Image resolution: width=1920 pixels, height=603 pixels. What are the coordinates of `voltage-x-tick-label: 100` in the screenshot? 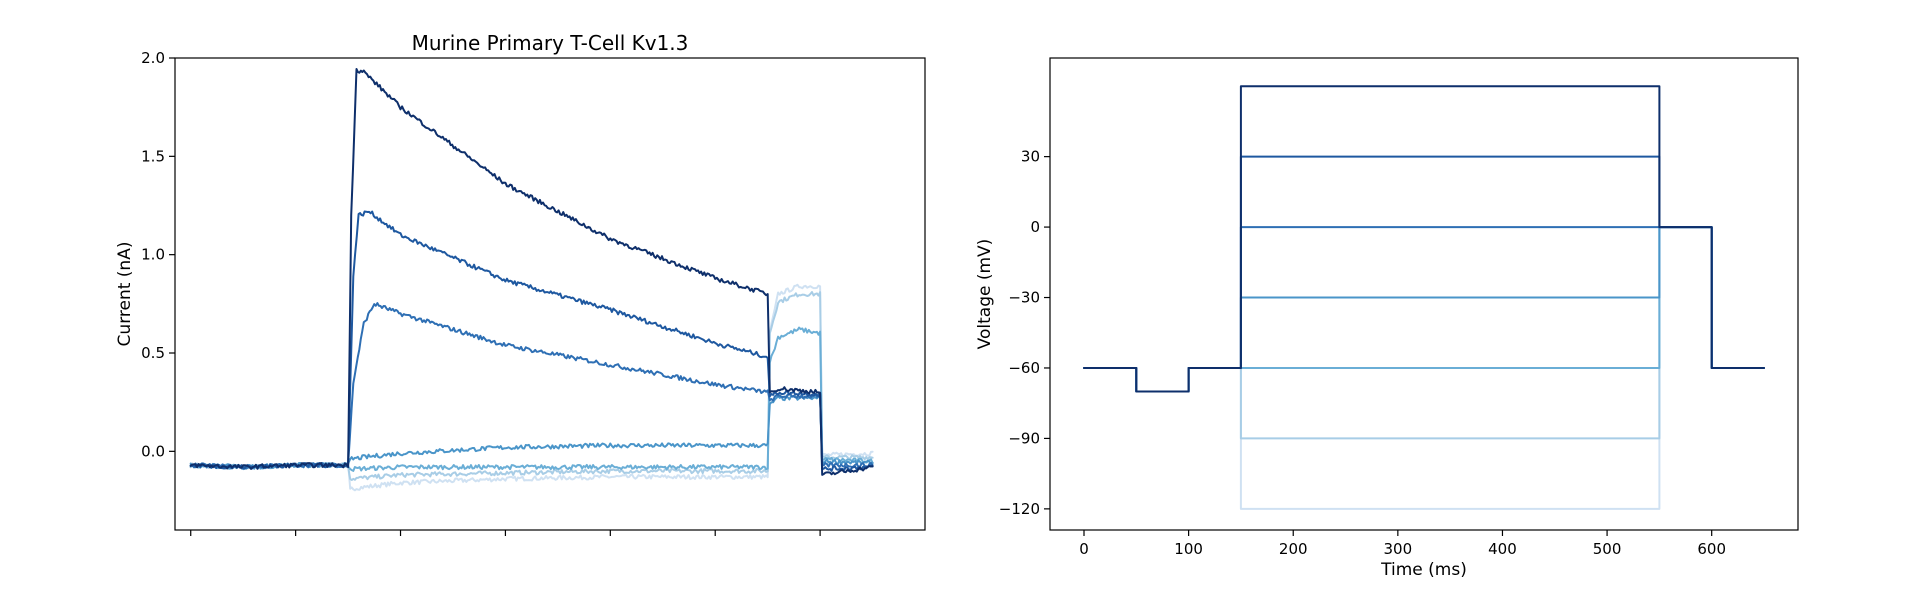 It's located at (1188, 549).